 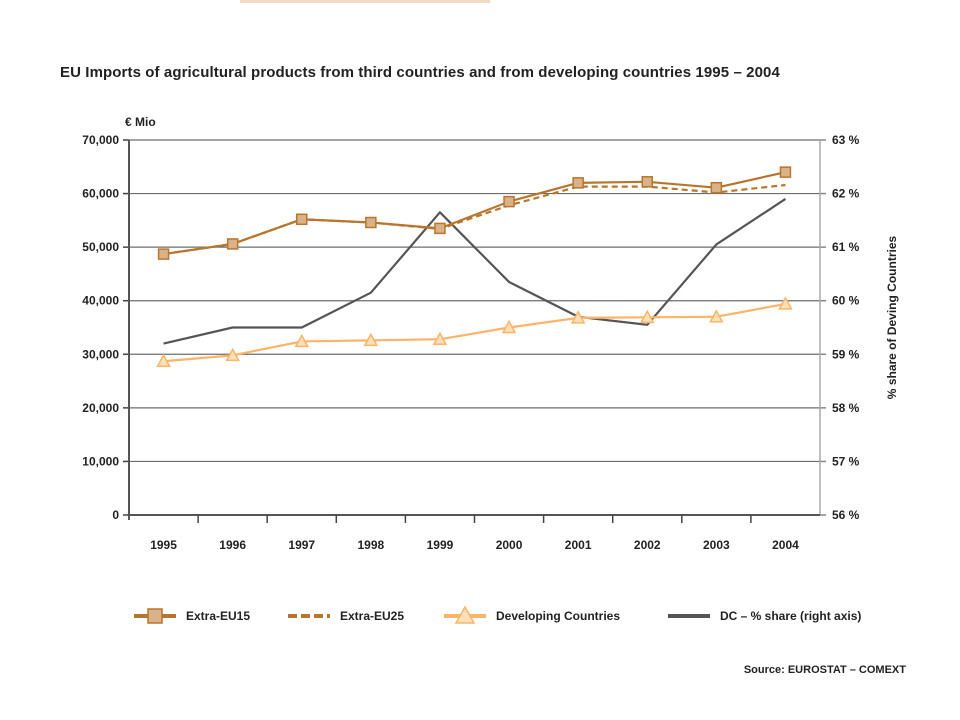 I want to click on x-tick-label: 2001, so click(x=578, y=545).